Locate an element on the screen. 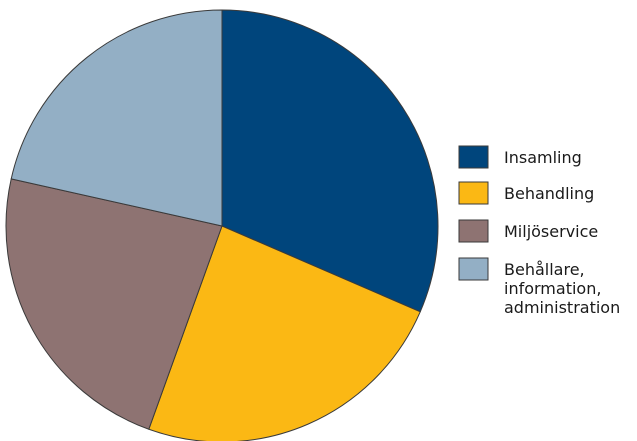 The width and height of the screenshot is (637, 441). legend-item-2: Behandling is located at coordinates (526, 193).